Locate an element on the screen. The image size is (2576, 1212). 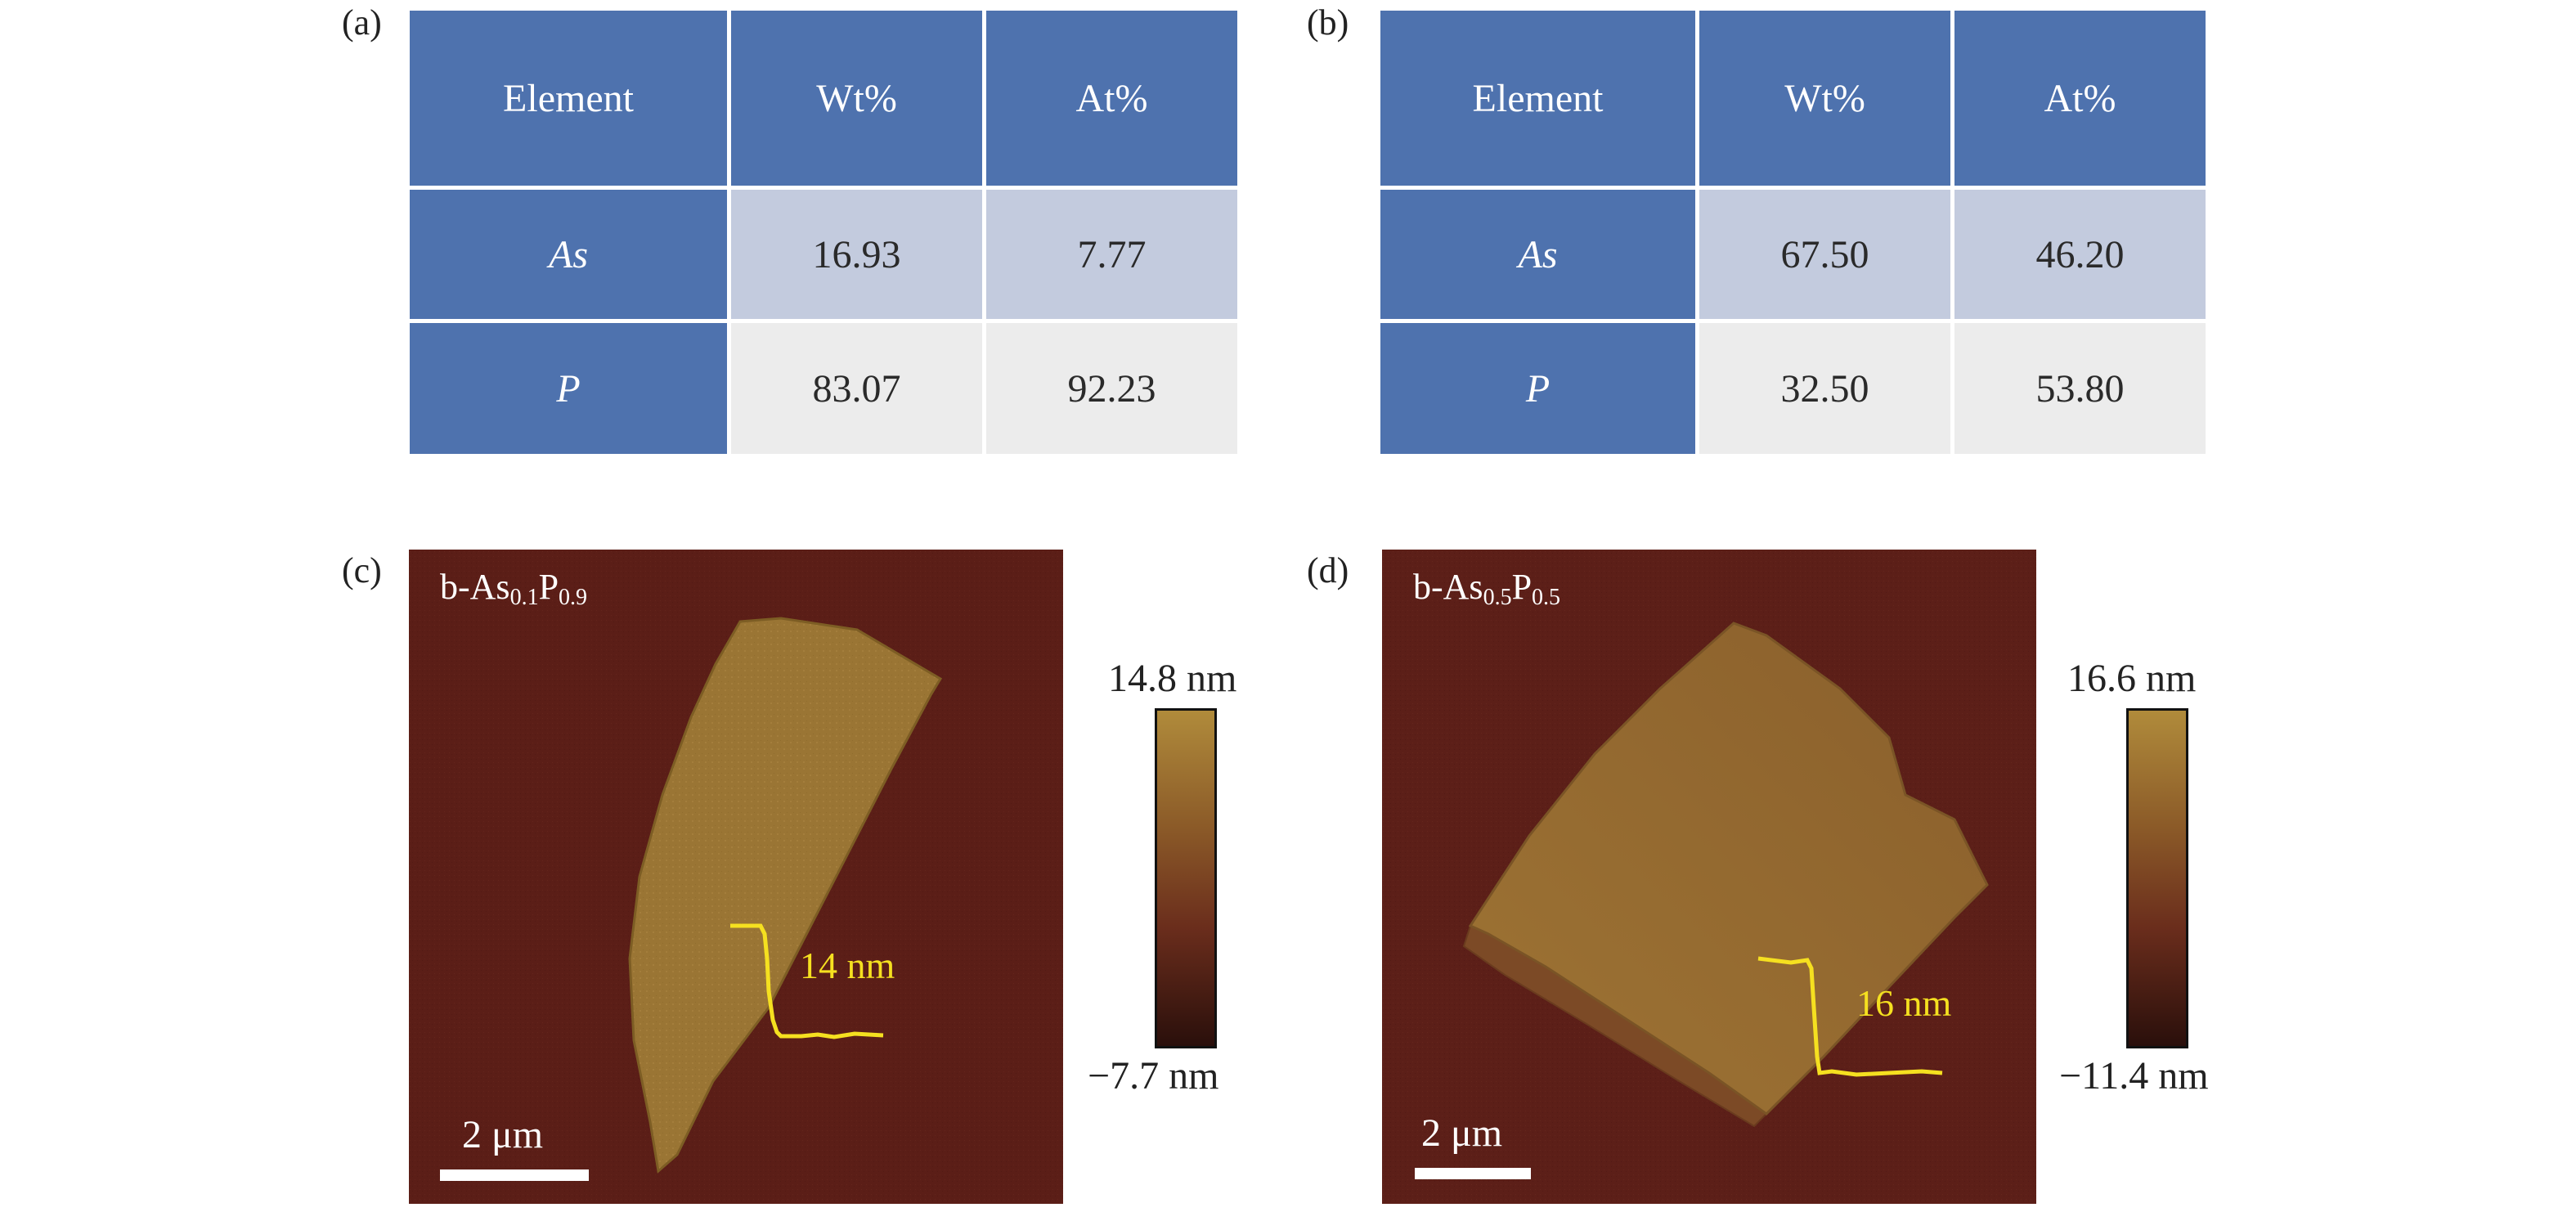
title-subscript: 0.9 is located at coordinates (574, 597).